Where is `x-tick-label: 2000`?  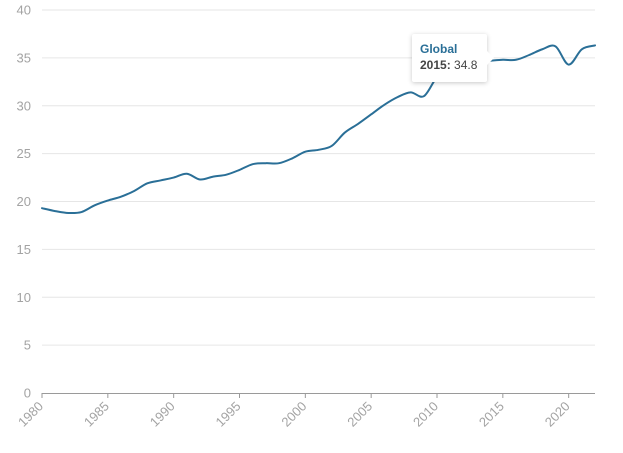 x-tick-label: 2000 is located at coordinates (293, 414).